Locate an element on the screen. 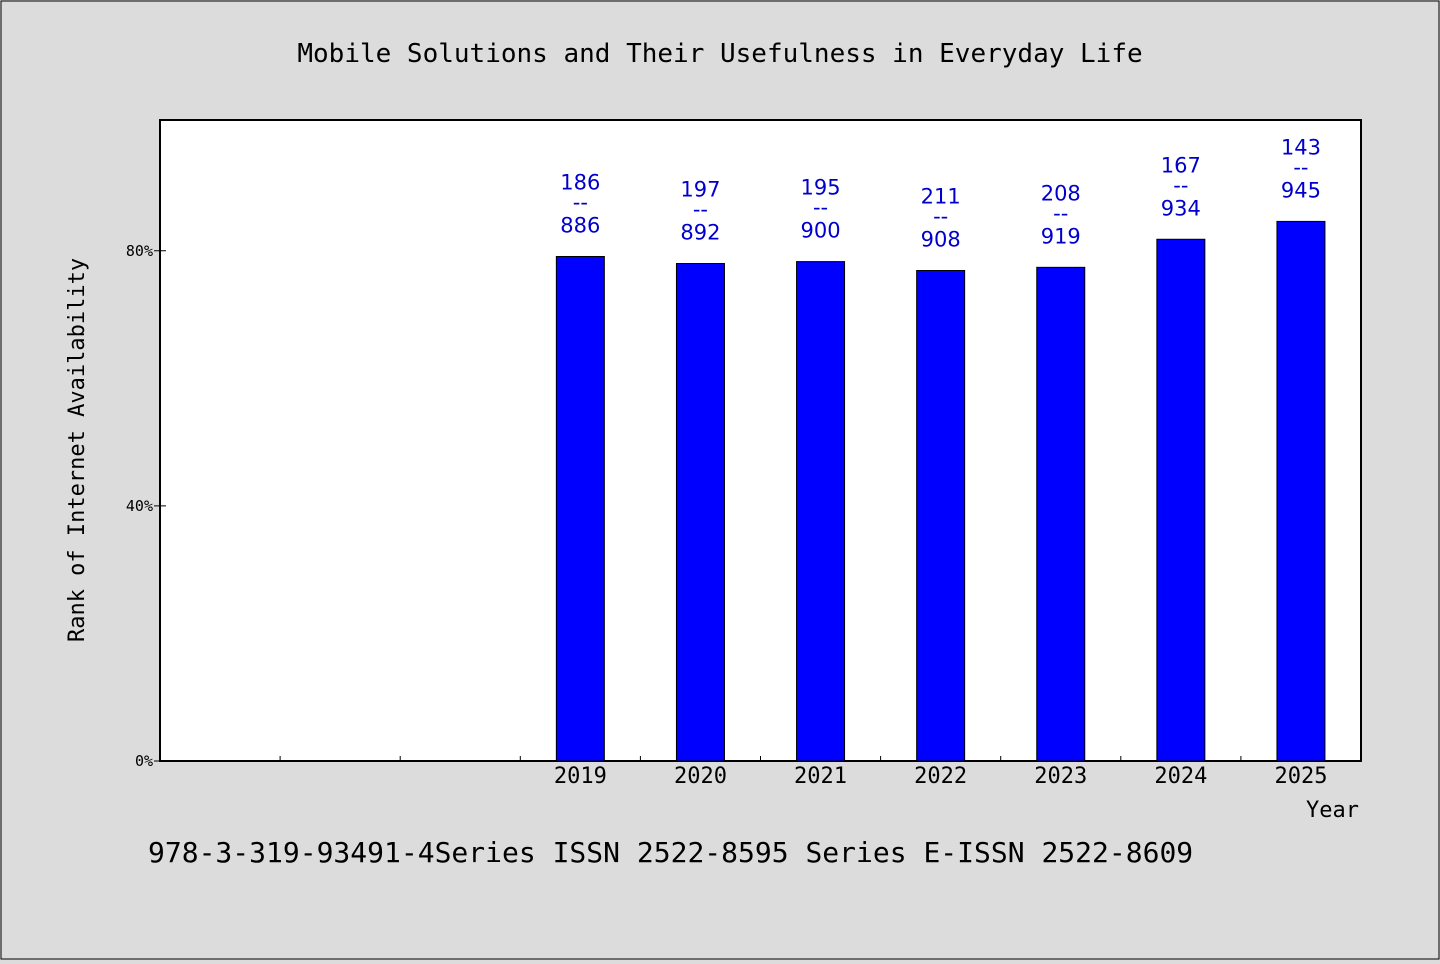 This screenshot has height=964, width=1440. data-label-top-2025: 143 is located at coordinates (1301, 147).